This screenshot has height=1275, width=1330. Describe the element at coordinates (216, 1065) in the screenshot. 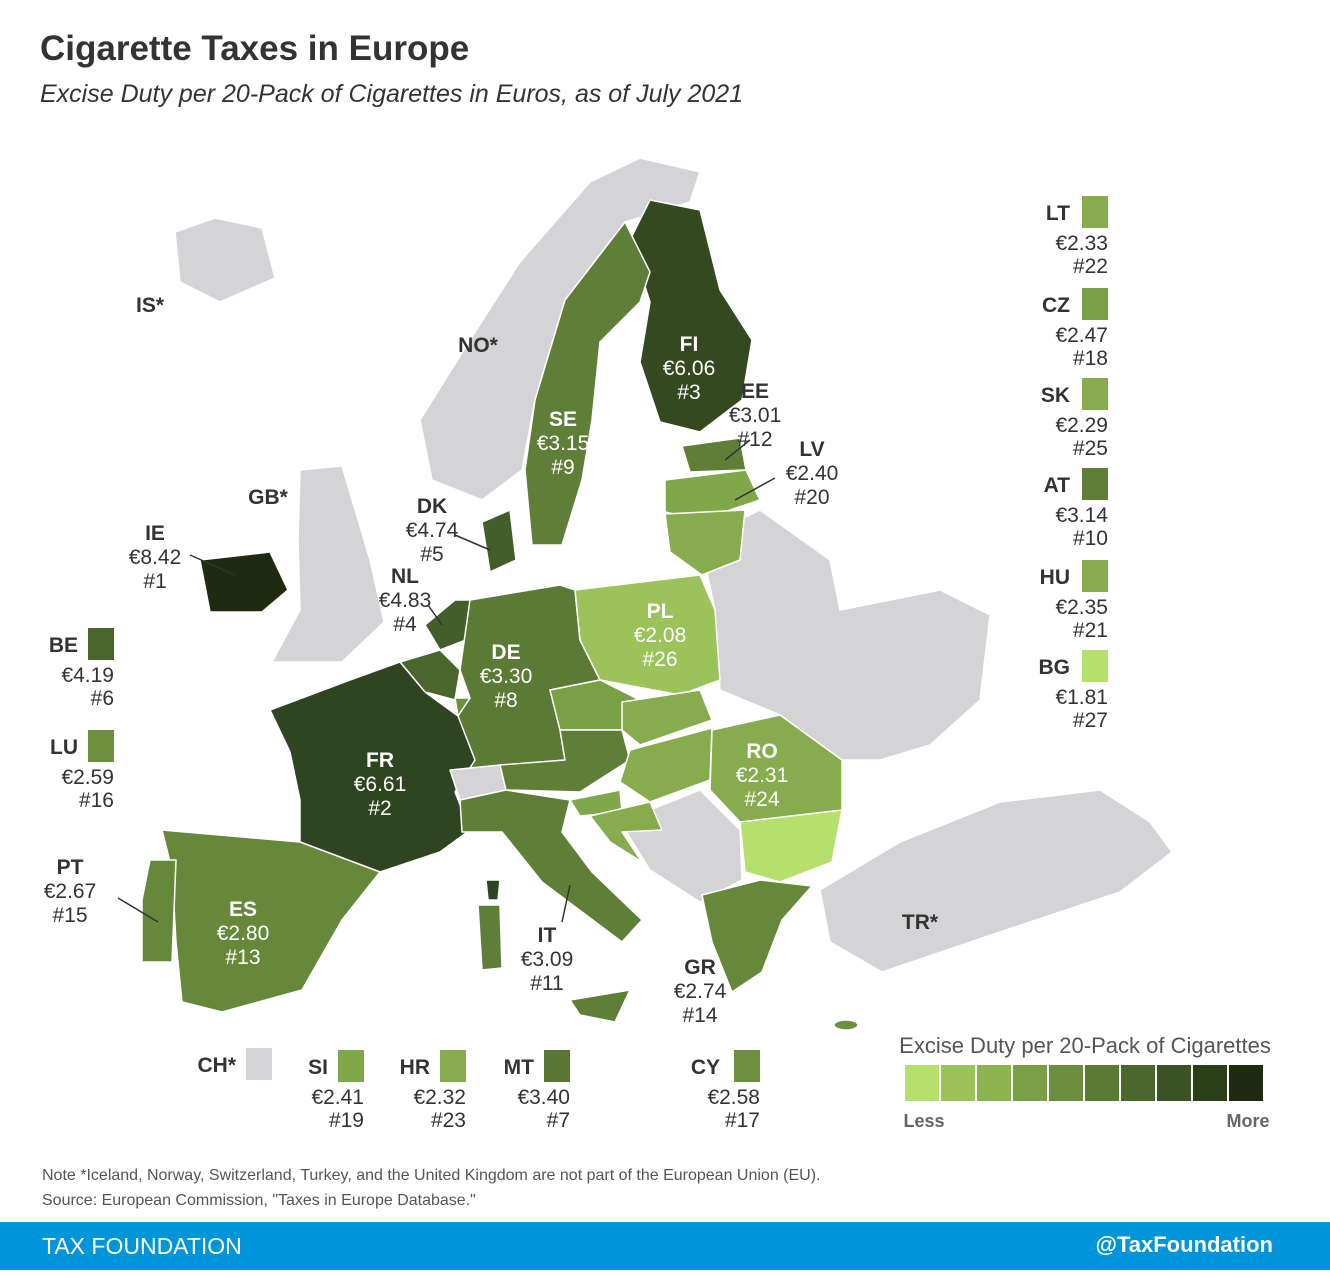

I see `country-code: CH*` at that location.